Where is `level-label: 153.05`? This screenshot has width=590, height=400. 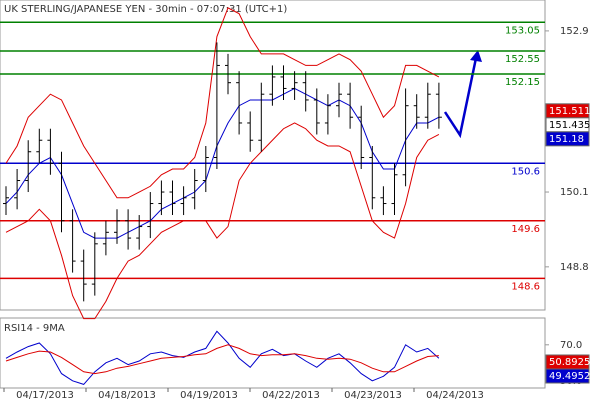
level-label: 153.05 is located at coordinates (522, 30).